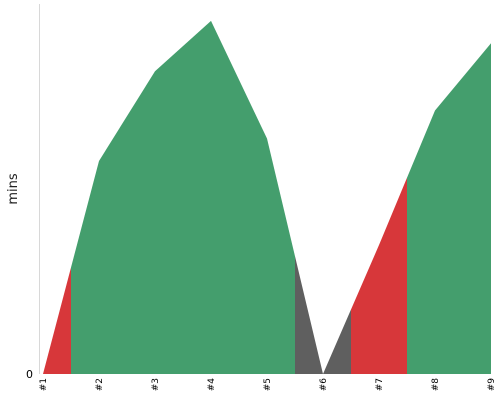  What do you see at coordinates (156, 384) in the screenshot?
I see `x-tick-label: #3` at bounding box center [156, 384].